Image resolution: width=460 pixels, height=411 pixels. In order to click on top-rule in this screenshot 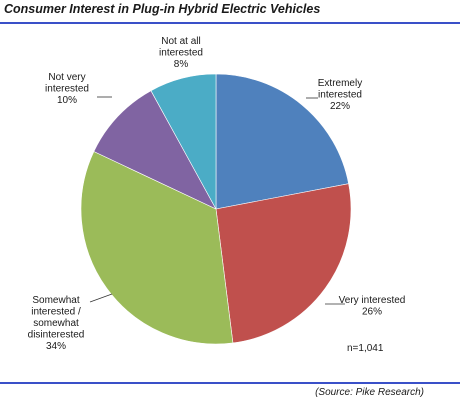, I will do `click(230, 23)`.